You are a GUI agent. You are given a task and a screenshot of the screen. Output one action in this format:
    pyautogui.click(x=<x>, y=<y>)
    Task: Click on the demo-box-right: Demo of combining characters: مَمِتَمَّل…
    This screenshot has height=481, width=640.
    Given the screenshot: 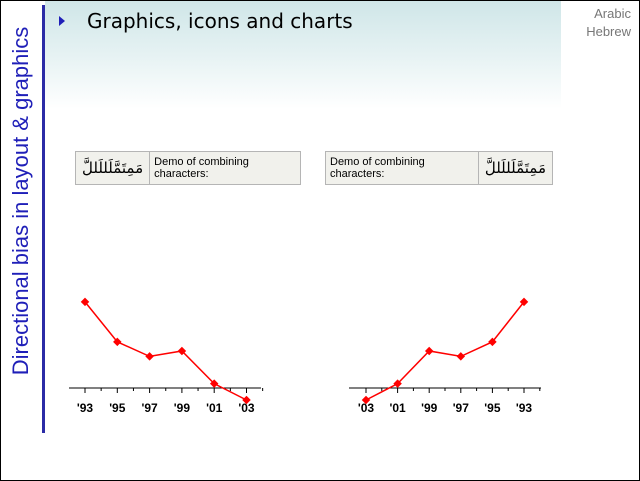 What is the action you would take?
    pyautogui.click(x=439, y=168)
    